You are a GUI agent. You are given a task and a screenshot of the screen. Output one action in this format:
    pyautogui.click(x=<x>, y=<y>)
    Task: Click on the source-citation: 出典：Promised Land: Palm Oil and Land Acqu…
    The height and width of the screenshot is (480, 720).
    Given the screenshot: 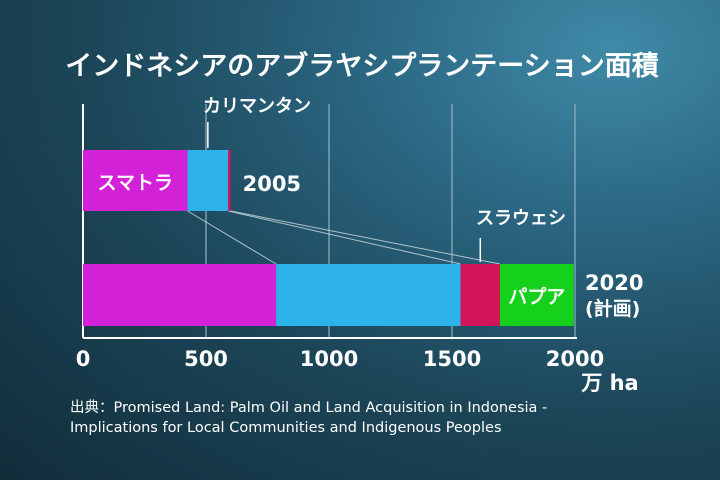 What is the action you would take?
    pyautogui.click(x=380, y=418)
    